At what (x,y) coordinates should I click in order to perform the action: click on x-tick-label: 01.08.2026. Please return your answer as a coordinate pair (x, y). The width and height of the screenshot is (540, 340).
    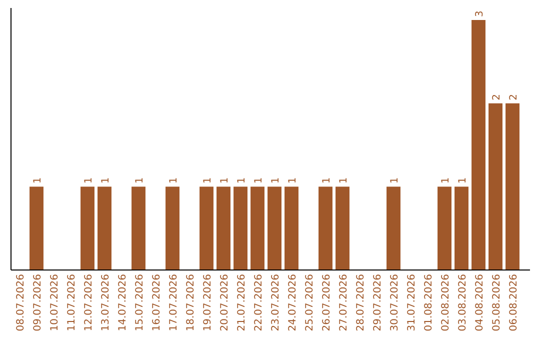
    Looking at the image, I should click on (429, 303).